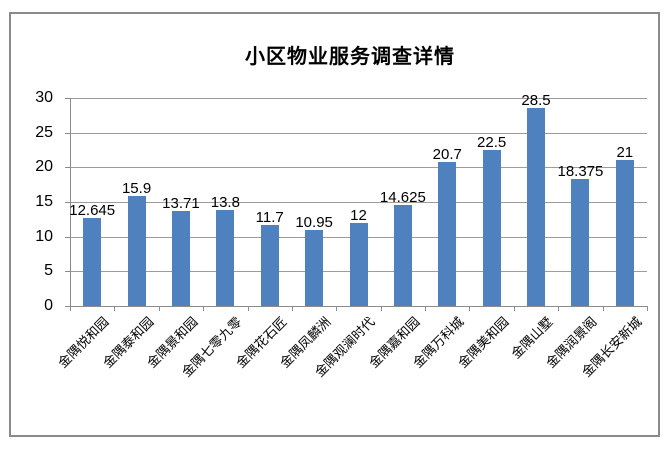  I want to click on y-axis-label: 15, so click(44, 201).